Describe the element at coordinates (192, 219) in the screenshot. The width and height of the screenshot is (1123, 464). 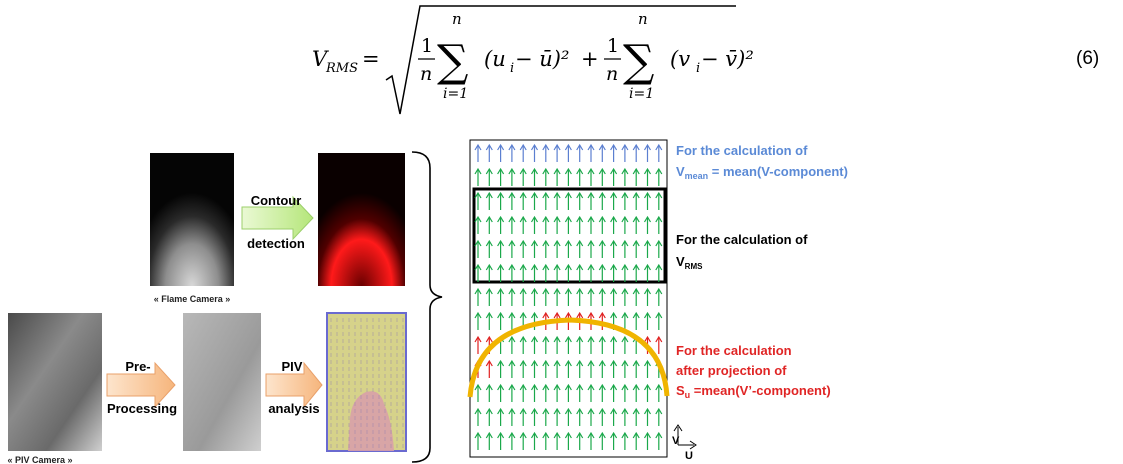
I see `flame-camera-image` at that location.